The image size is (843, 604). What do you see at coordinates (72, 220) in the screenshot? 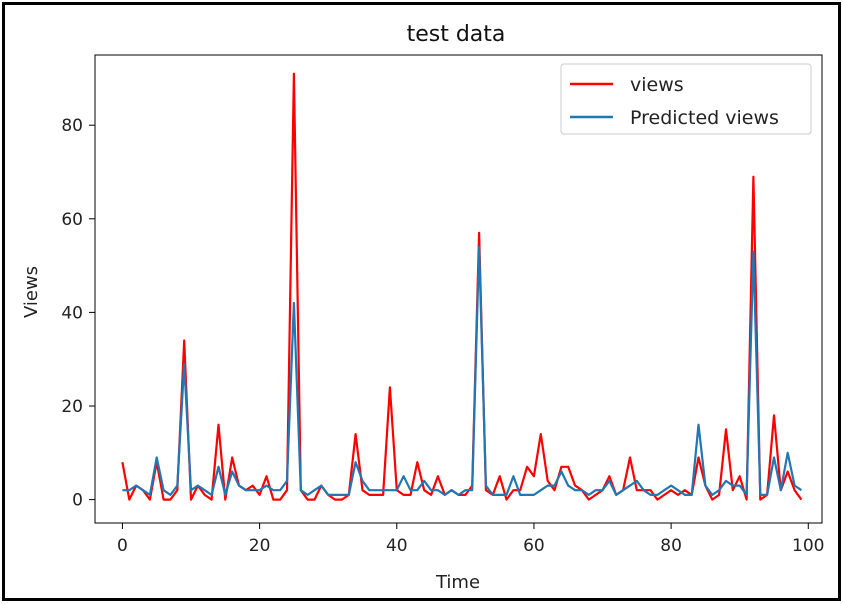
I see `y-tick-label: 60` at bounding box center [72, 220].